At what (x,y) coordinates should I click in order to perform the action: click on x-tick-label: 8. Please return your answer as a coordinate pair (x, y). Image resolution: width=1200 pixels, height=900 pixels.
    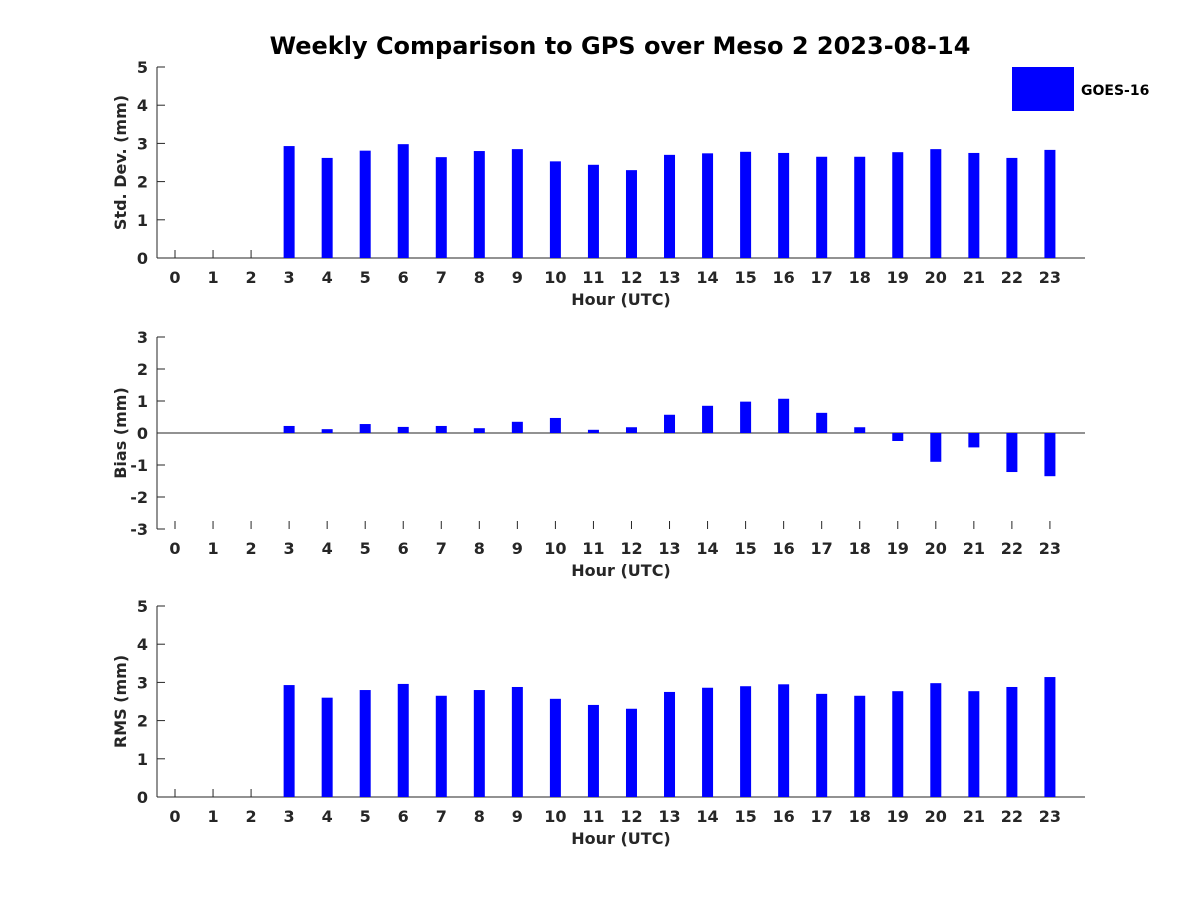
    Looking at the image, I should click on (479, 816).